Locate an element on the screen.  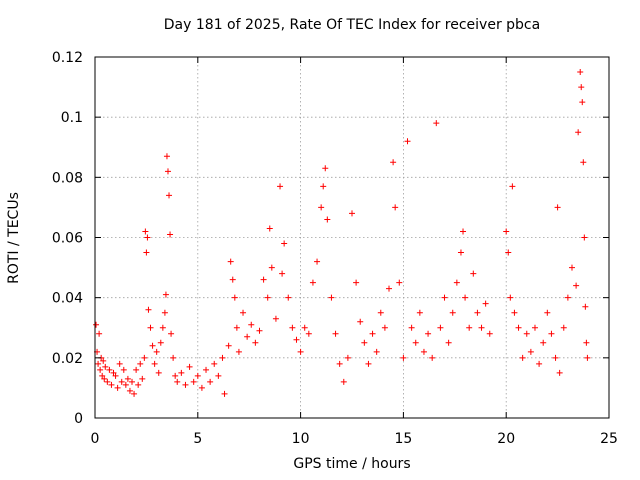
y-tick-label: 0.02 is located at coordinates (67, 359).